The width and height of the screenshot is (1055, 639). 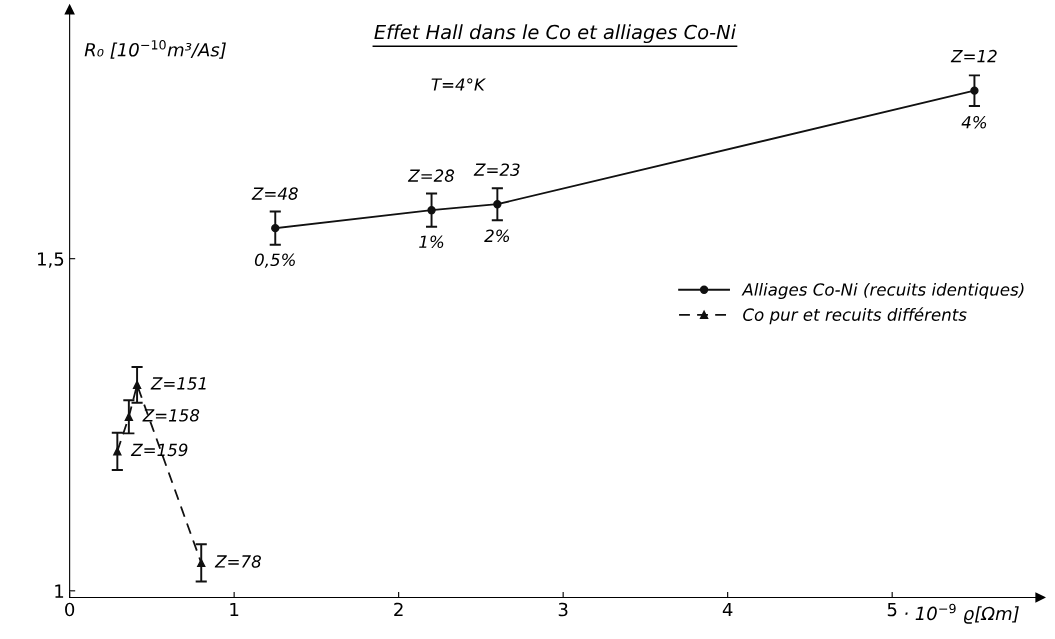 What do you see at coordinates (155, 49) in the screenshot?
I see `y-axis-title: R₀ [10$^{−10}$m³/As]` at bounding box center [155, 49].